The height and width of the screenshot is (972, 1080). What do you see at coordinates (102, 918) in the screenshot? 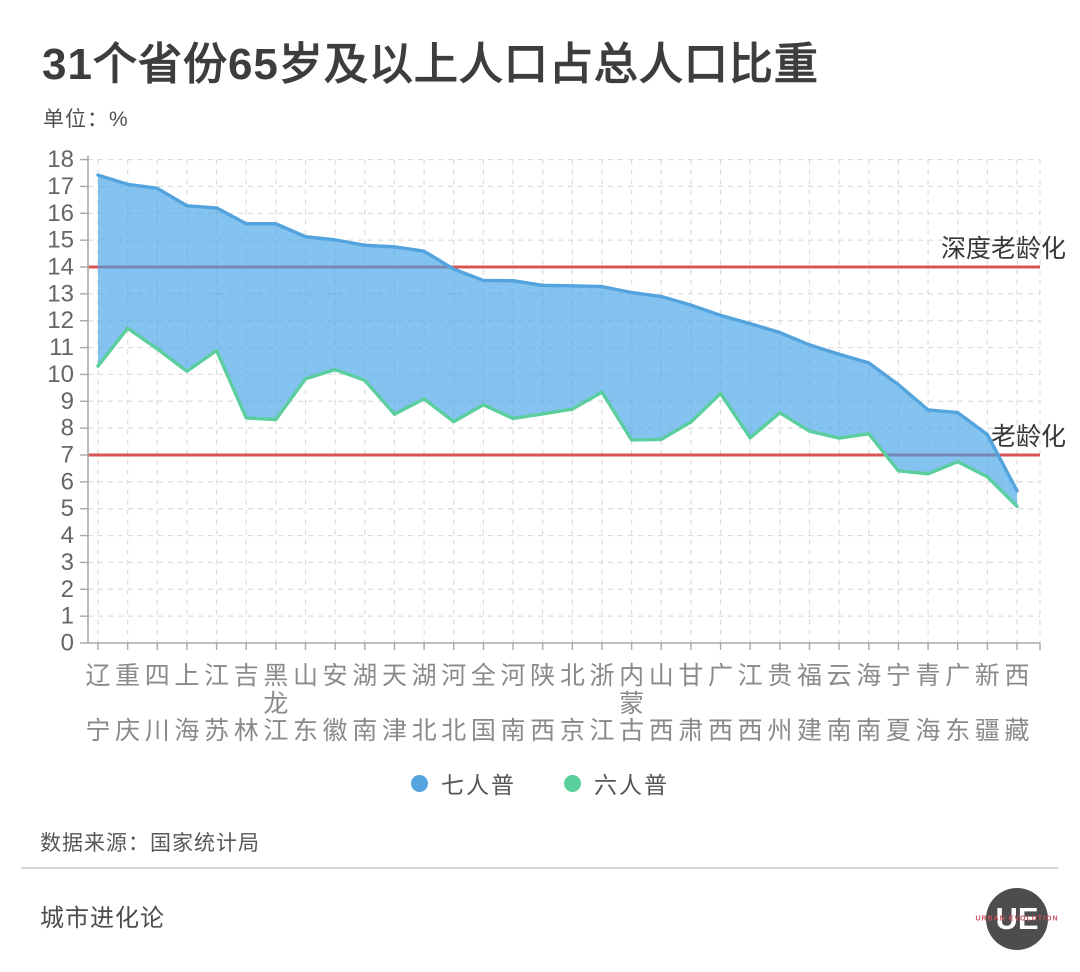
I see `brand-name: 城市进化论` at bounding box center [102, 918].